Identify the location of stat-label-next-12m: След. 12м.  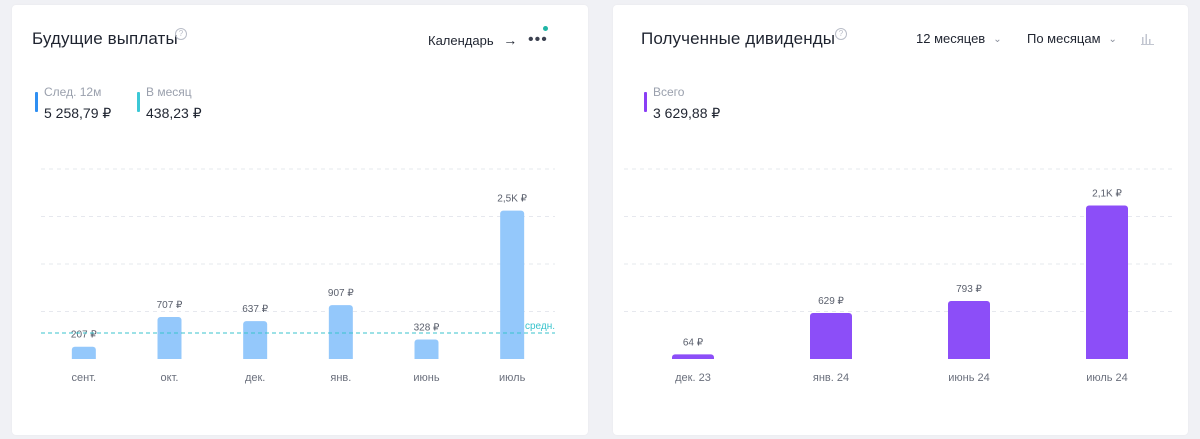
(73, 92).